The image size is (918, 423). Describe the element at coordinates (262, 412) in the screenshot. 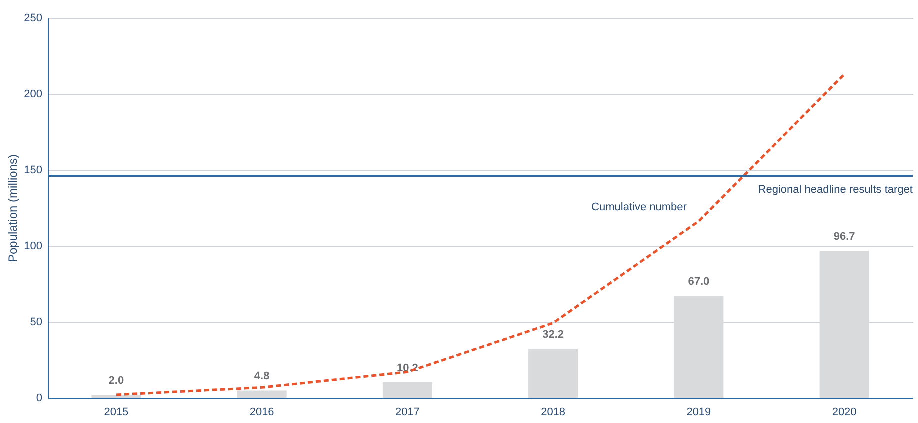

I see `x-tick-label: 2016` at that location.